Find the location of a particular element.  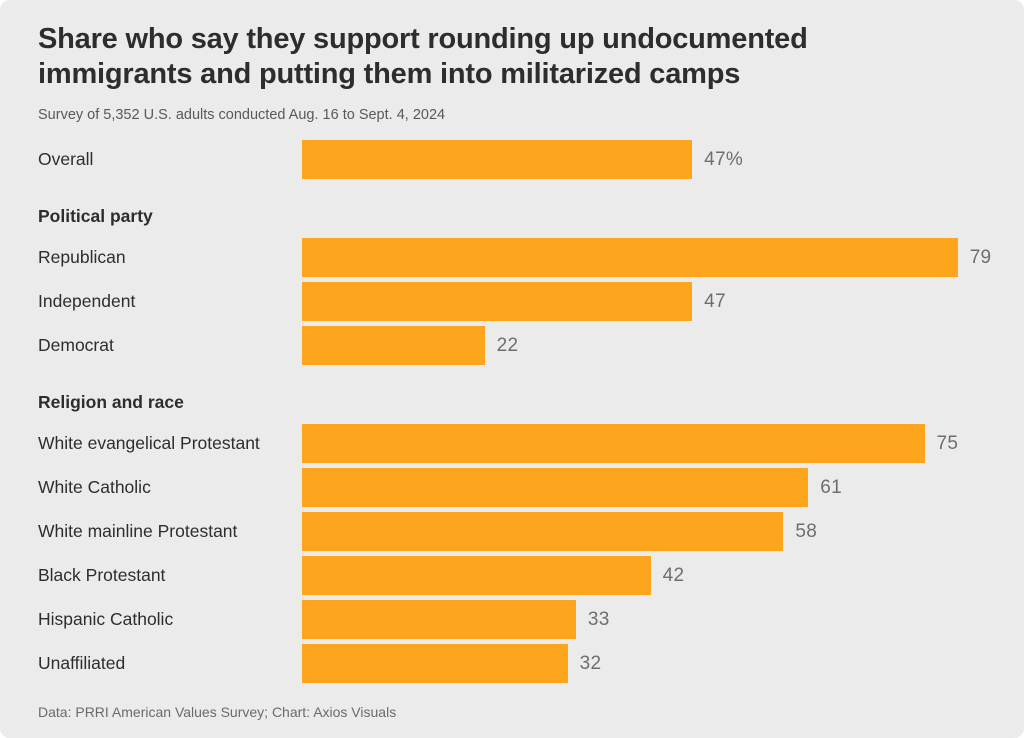

bar-track: 32 is located at coordinates (634, 664).